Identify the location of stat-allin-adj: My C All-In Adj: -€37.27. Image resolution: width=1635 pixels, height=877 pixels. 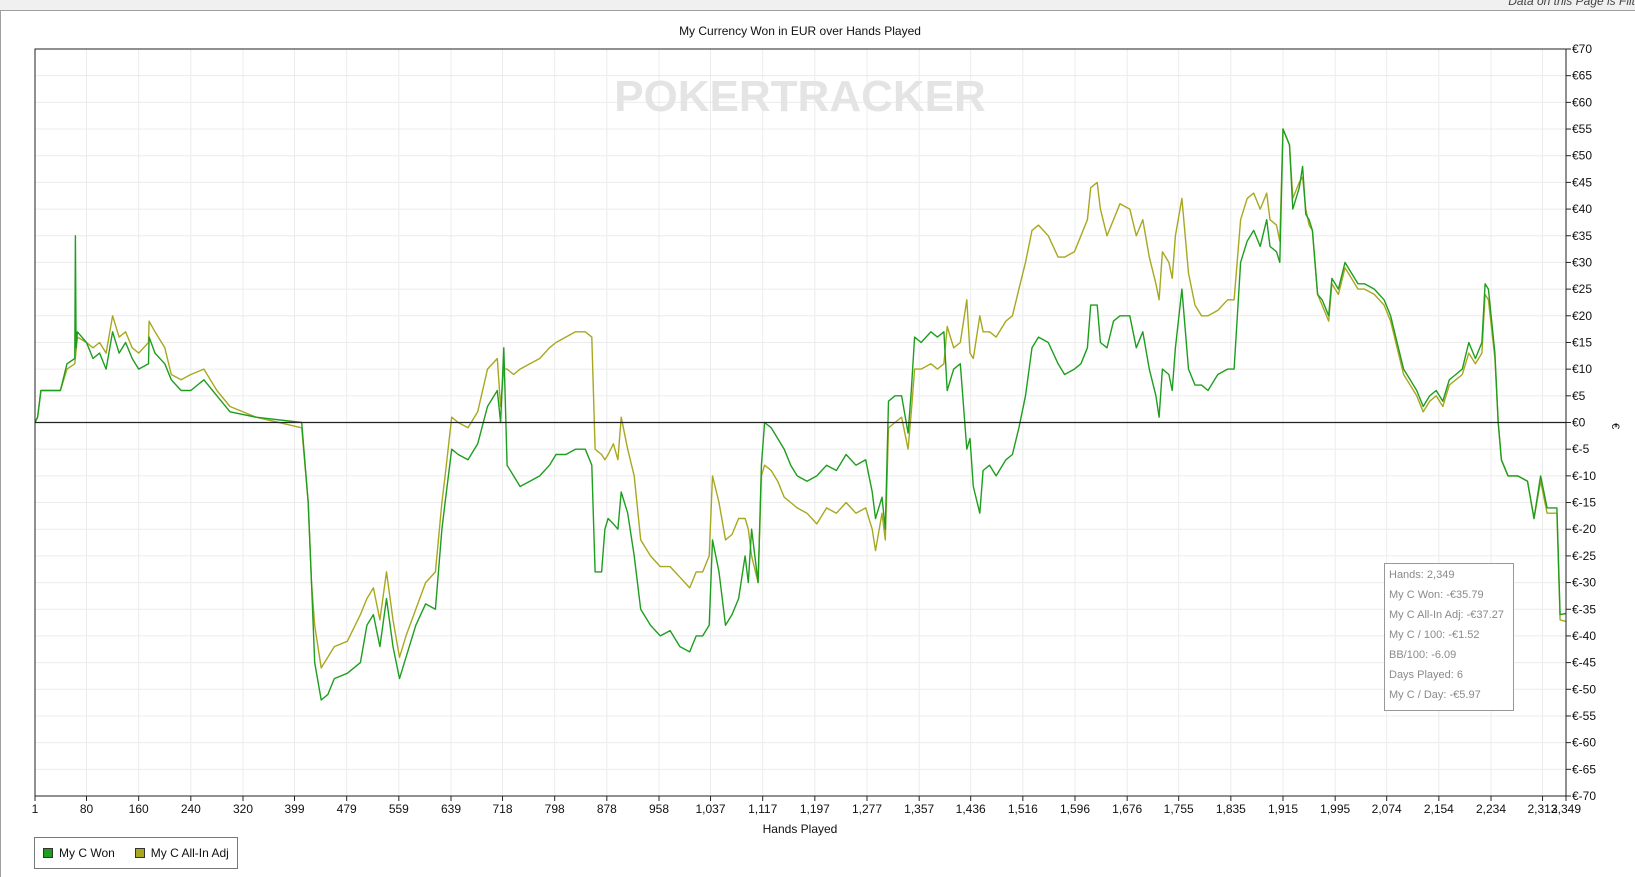
(1446, 615).